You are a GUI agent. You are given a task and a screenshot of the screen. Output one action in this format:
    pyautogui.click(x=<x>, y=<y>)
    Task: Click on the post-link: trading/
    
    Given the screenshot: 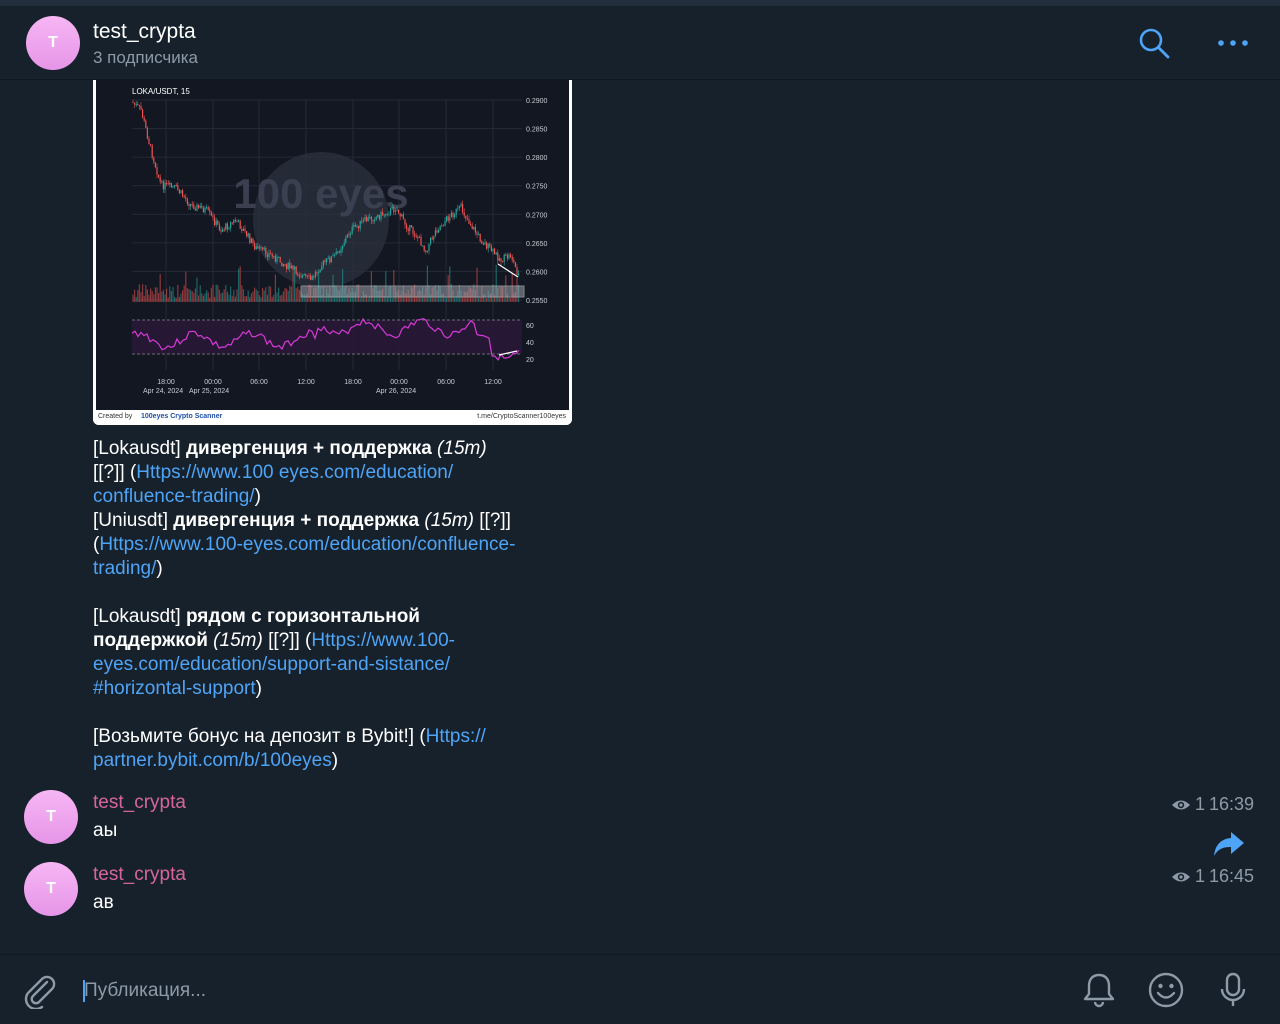 What is the action you would take?
    pyautogui.click(x=125, y=568)
    